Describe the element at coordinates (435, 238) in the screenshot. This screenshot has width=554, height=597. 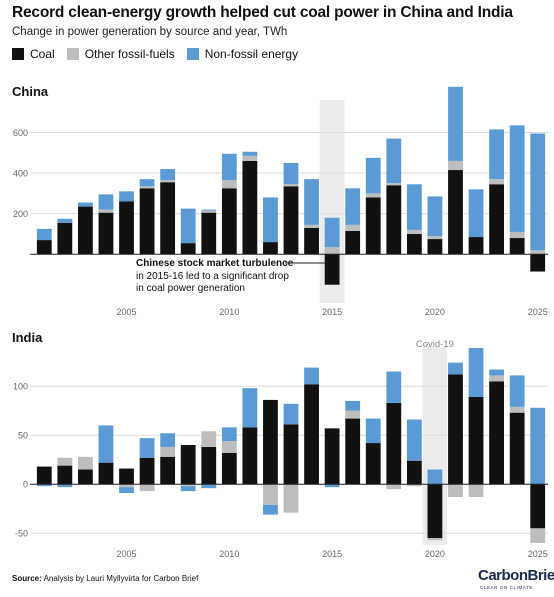
I see `china-bar-other-fossil-2020` at that location.